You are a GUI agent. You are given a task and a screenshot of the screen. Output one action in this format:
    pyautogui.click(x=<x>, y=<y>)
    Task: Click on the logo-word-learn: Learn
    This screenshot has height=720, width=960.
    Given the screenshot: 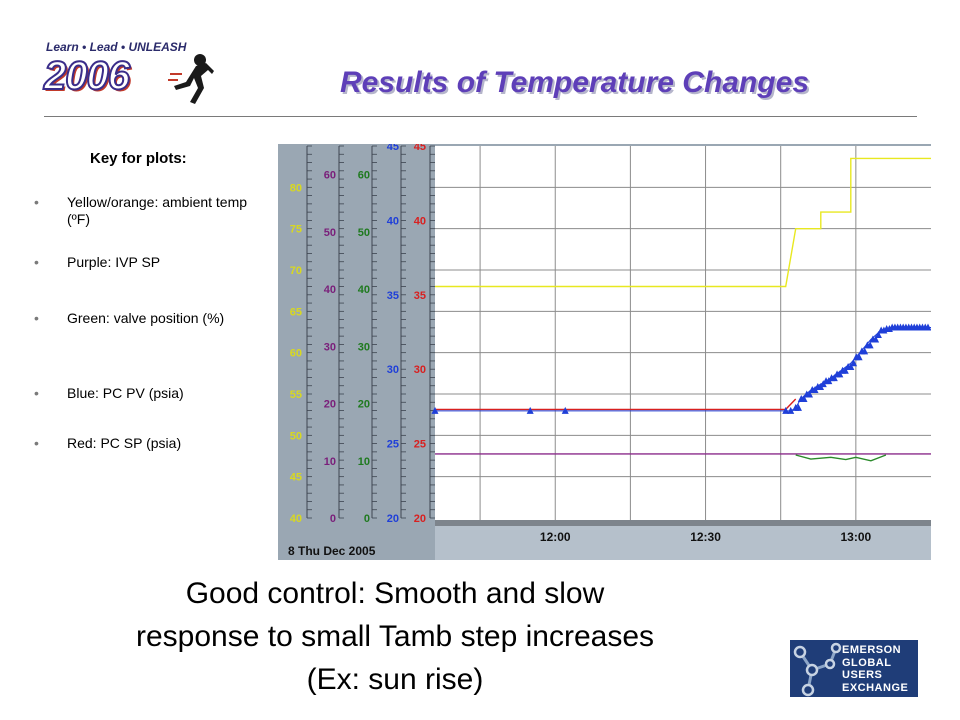 What is the action you would take?
    pyautogui.click(x=62, y=47)
    